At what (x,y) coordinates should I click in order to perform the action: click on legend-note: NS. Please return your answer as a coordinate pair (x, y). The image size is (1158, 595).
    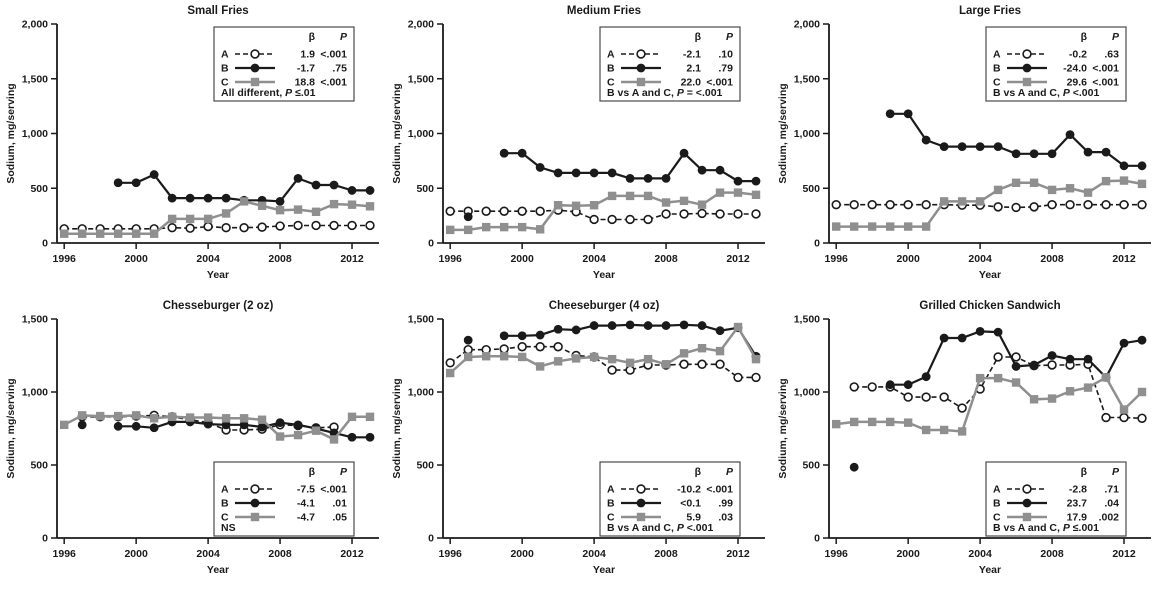
    Looking at the image, I should click on (228, 528).